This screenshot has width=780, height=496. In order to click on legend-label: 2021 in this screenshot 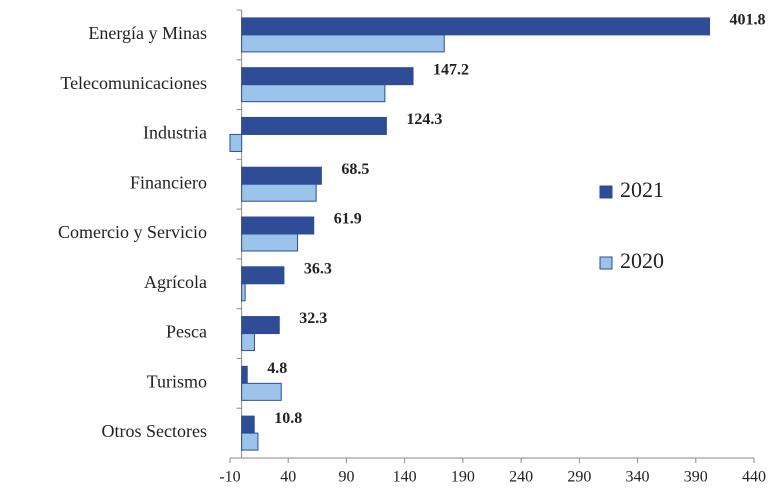, I will do `click(642, 189)`.